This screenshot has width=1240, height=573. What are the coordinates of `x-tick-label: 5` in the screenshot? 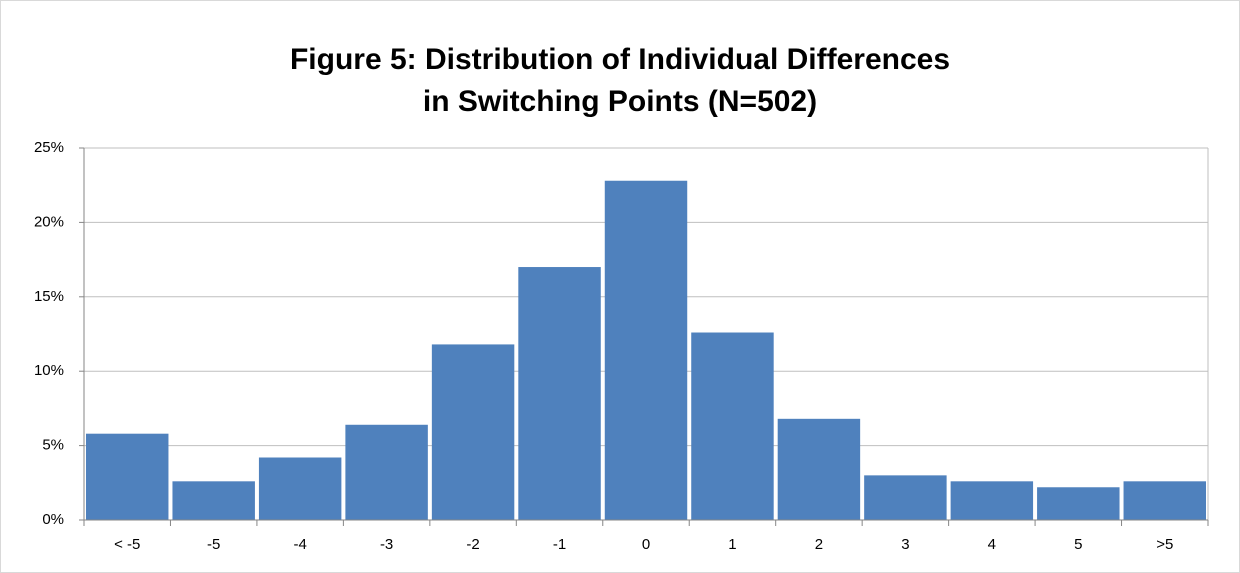 It's located at (1078, 544).